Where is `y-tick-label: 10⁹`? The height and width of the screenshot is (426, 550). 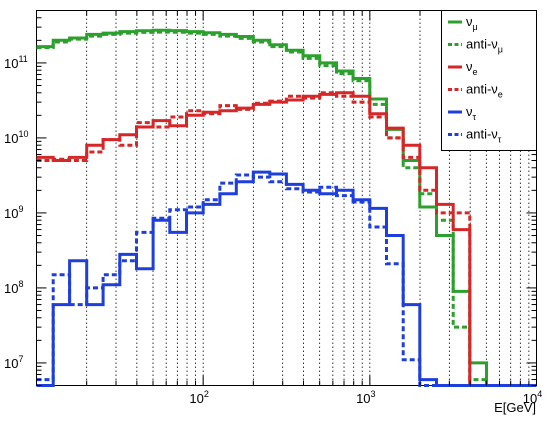 y-tick-label: 10⁹ is located at coordinates (13, 212).